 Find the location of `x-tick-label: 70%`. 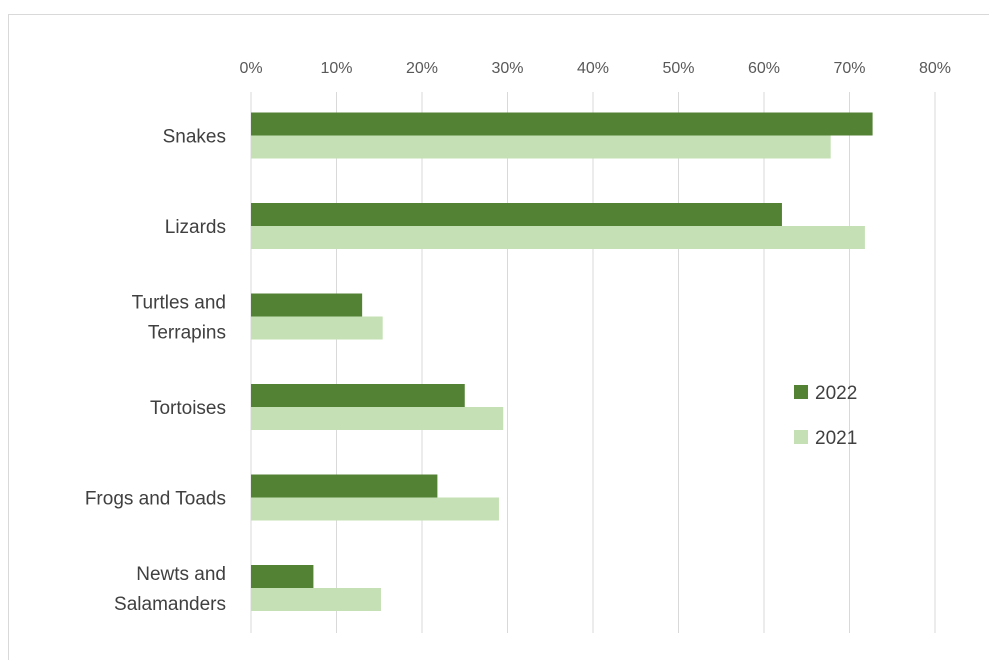

x-tick-label: 70% is located at coordinates (849, 68).